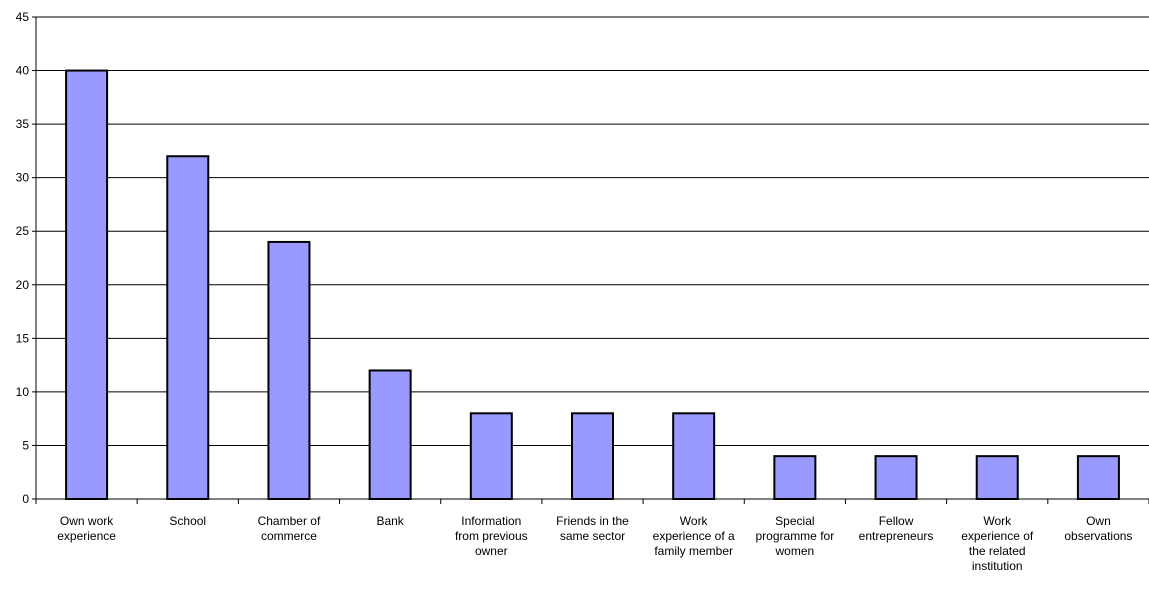  What do you see at coordinates (592, 528) in the screenshot?
I see `x-tick-label: Friends in the same sector` at bounding box center [592, 528].